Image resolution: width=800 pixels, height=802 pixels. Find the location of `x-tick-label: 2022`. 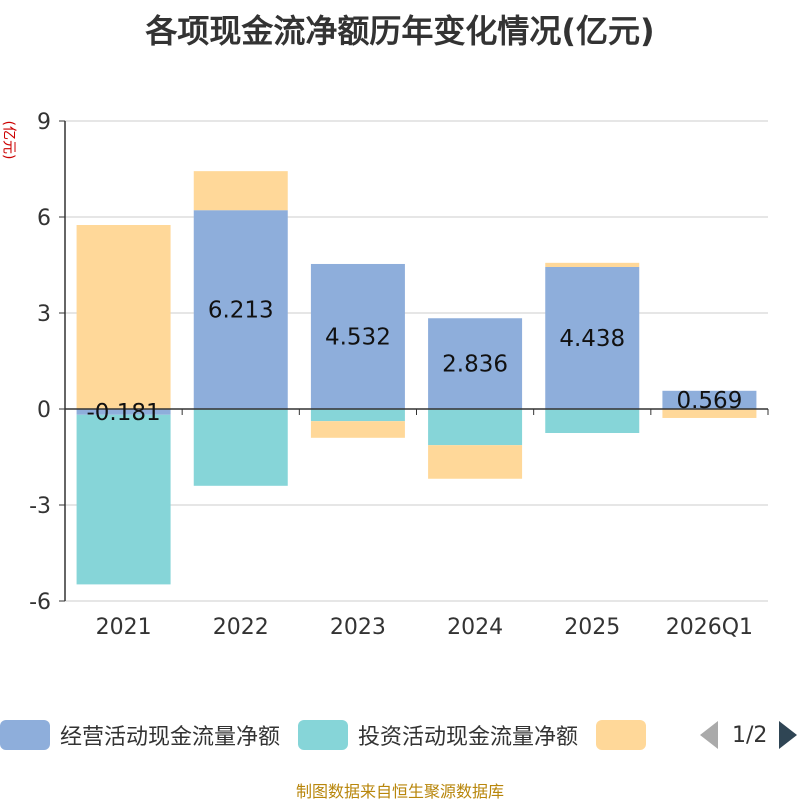

x-tick-label: 2022 is located at coordinates (241, 627).